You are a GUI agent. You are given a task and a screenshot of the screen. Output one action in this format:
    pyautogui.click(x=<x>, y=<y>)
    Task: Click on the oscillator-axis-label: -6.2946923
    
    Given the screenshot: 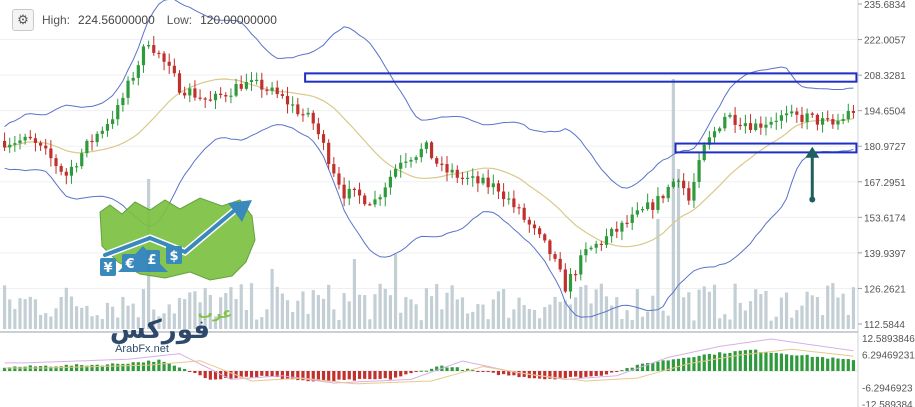 What is the action you would take?
    pyautogui.click(x=887, y=389)
    